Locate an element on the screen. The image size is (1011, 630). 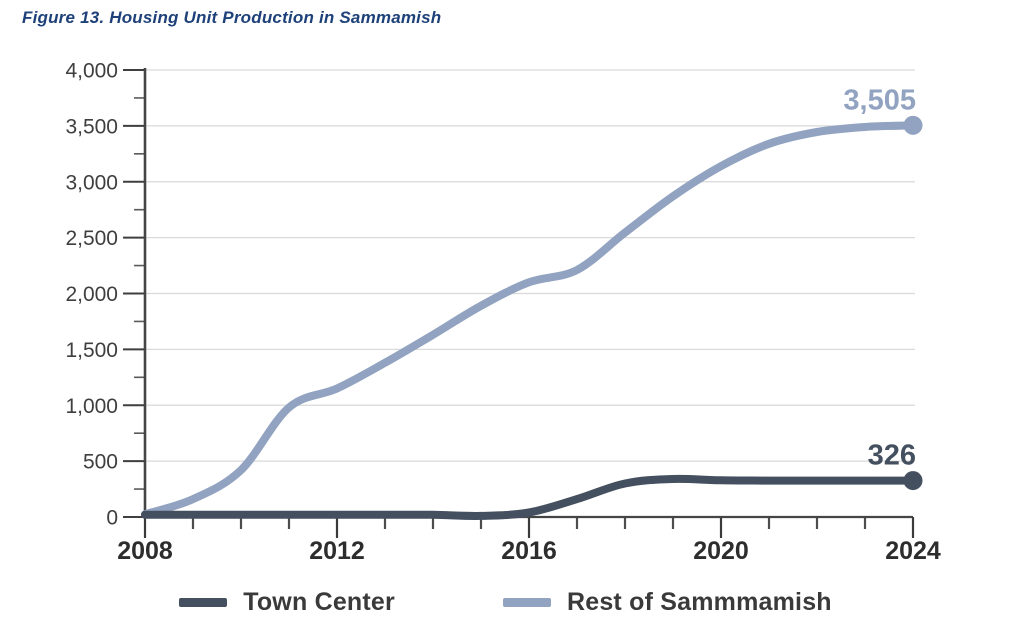
x-tick-label-2008: 2008 is located at coordinates (145, 551).